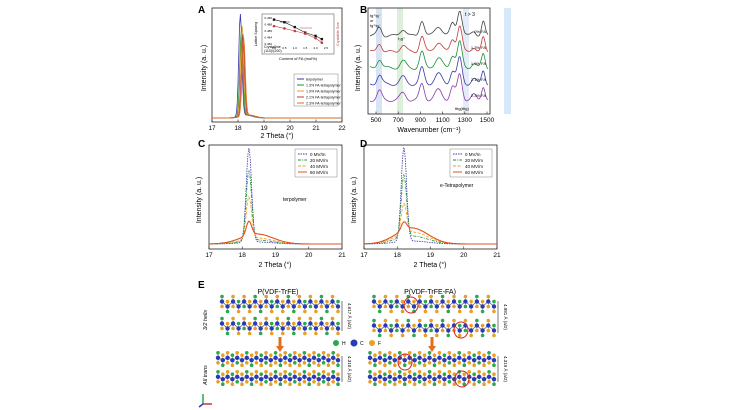 This screenshot has width=740, height=410. I want to click on legend-entry: 1.3% FA-tetrapolymer, so click(324, 86).